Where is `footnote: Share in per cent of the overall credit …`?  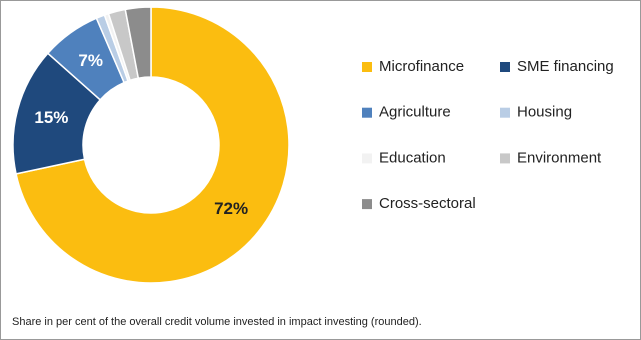 footnote: Share in per cent of the overall credit … is located at coordinates (217, 322).